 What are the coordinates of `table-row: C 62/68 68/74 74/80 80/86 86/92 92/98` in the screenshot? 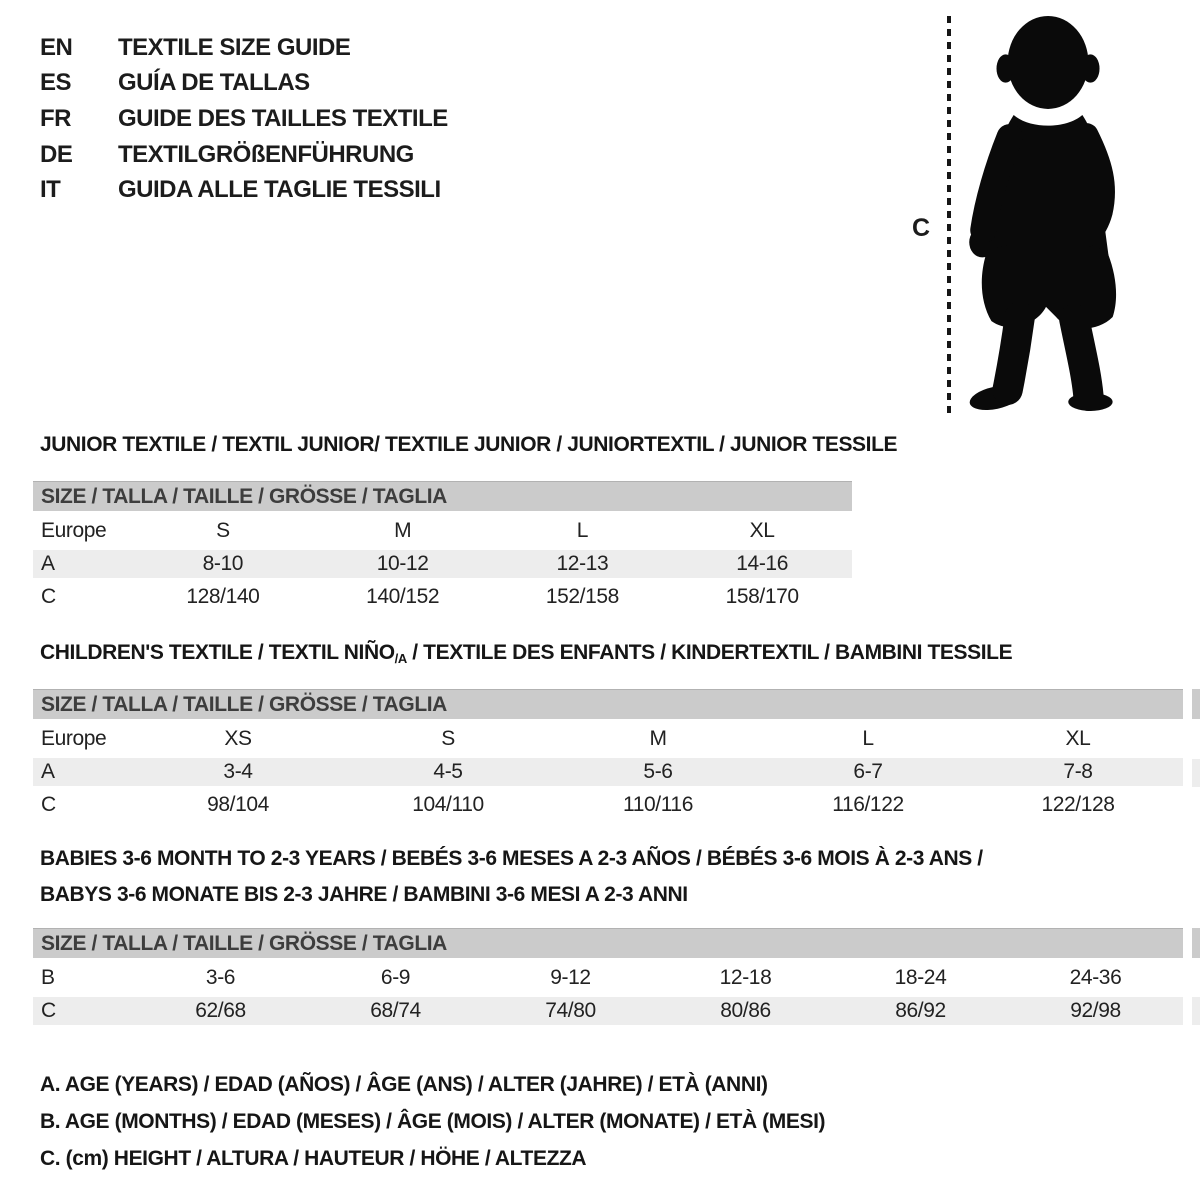 It's located at (608, 1011).